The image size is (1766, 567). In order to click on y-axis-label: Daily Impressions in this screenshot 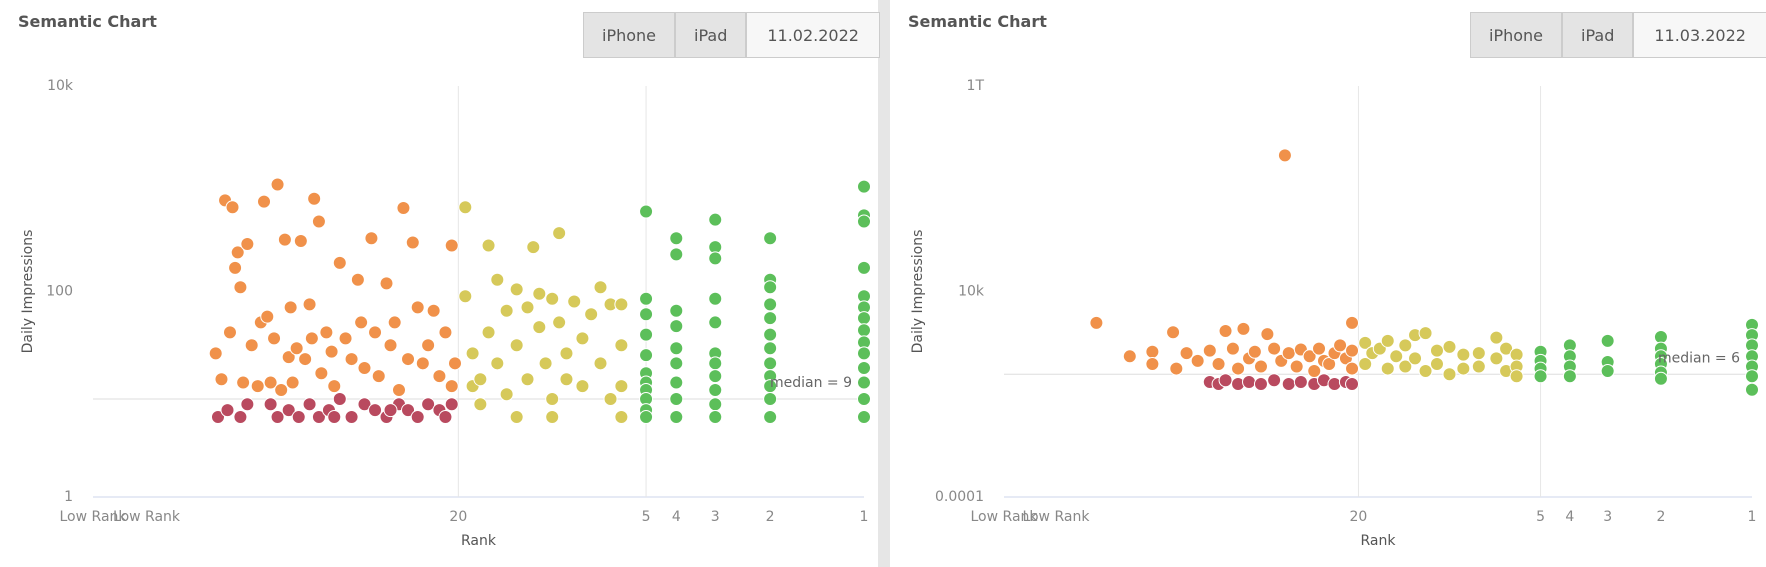, I will do `click(918, 292)`.